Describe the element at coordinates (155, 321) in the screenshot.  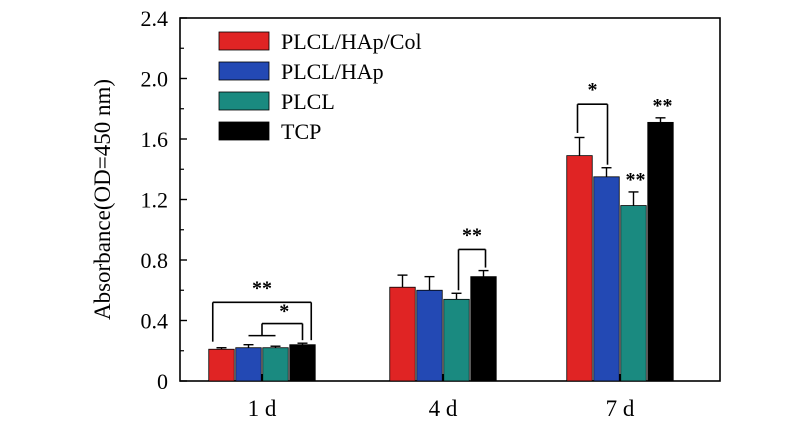
I see `y-tick-label: 0.4` at that location.